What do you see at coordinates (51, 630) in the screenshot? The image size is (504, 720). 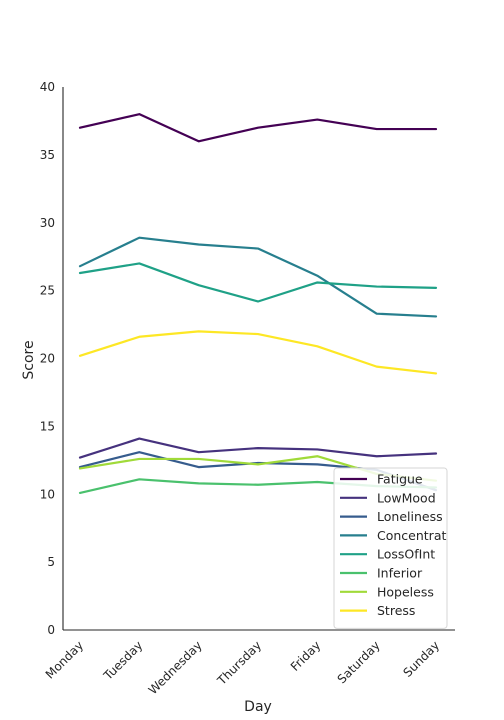 I see `y-tick-label: 0` at bounding box center [51, 630].